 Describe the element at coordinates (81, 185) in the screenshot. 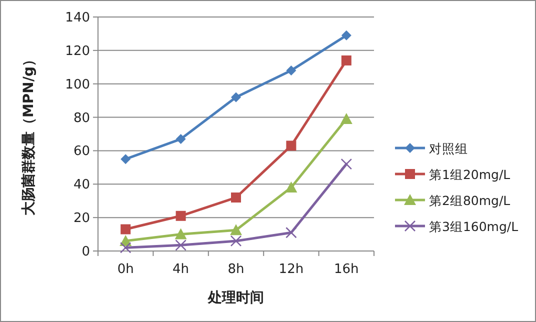

I see `y-tick-label: 40` at that location.